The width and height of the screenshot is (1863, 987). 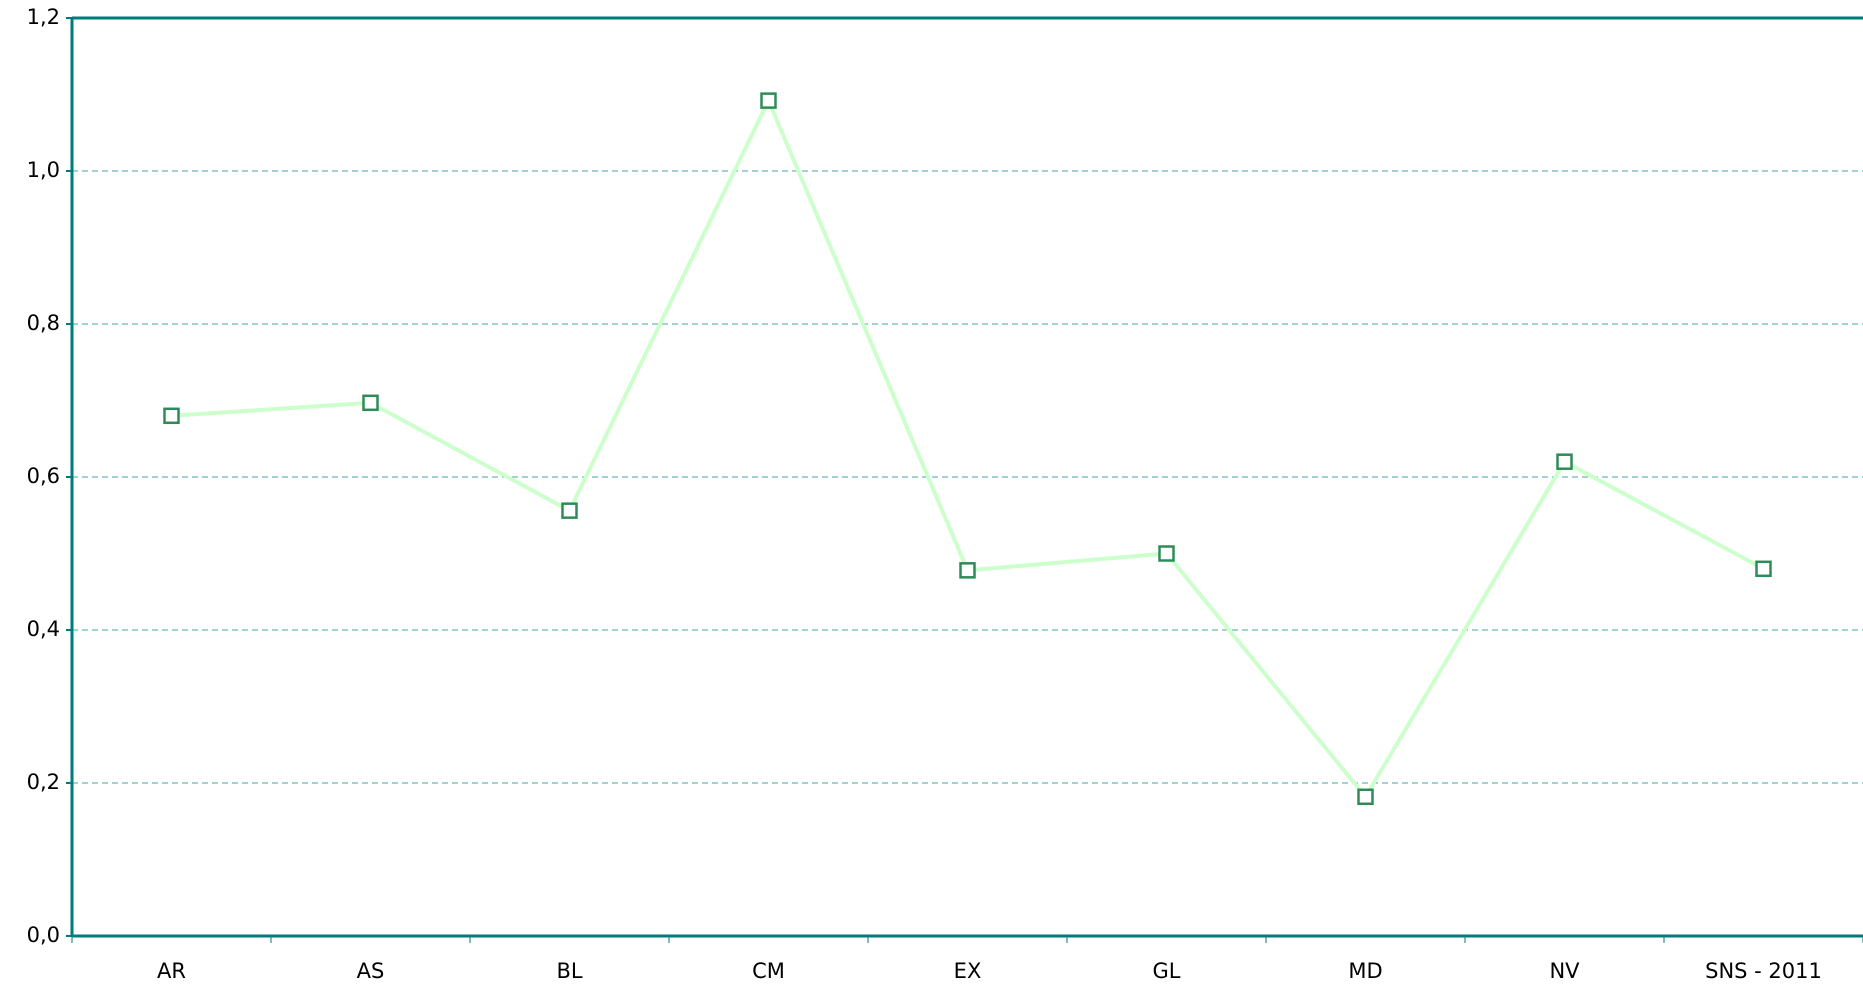 I want to click on x-tick-label: SNS - 2011, so click(x=1763, y=971).